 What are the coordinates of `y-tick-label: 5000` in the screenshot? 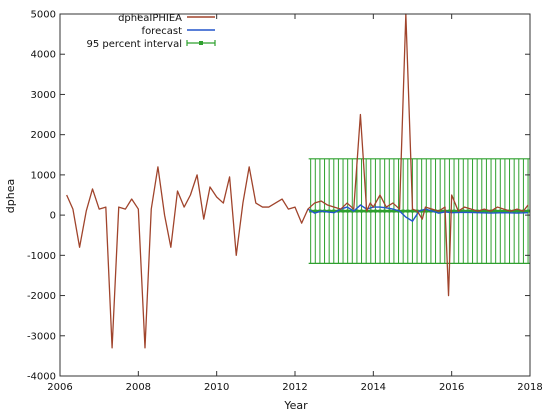 It's located at (43, 15).